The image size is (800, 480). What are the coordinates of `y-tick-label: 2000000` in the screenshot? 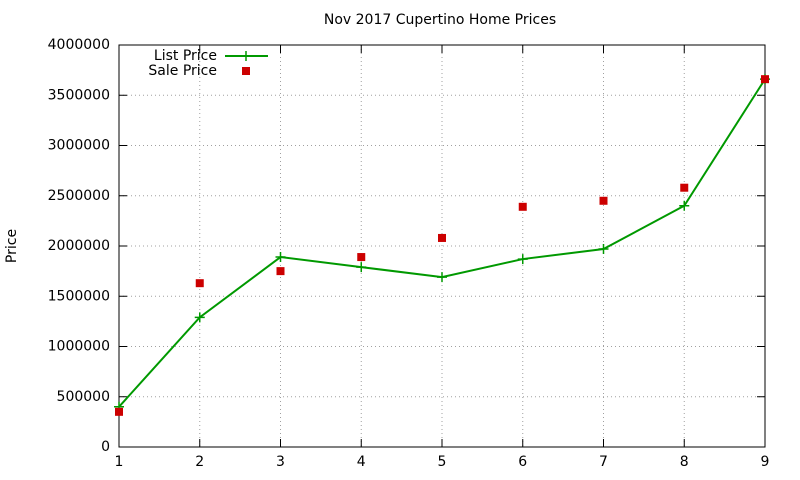 It's located at (79, 246).